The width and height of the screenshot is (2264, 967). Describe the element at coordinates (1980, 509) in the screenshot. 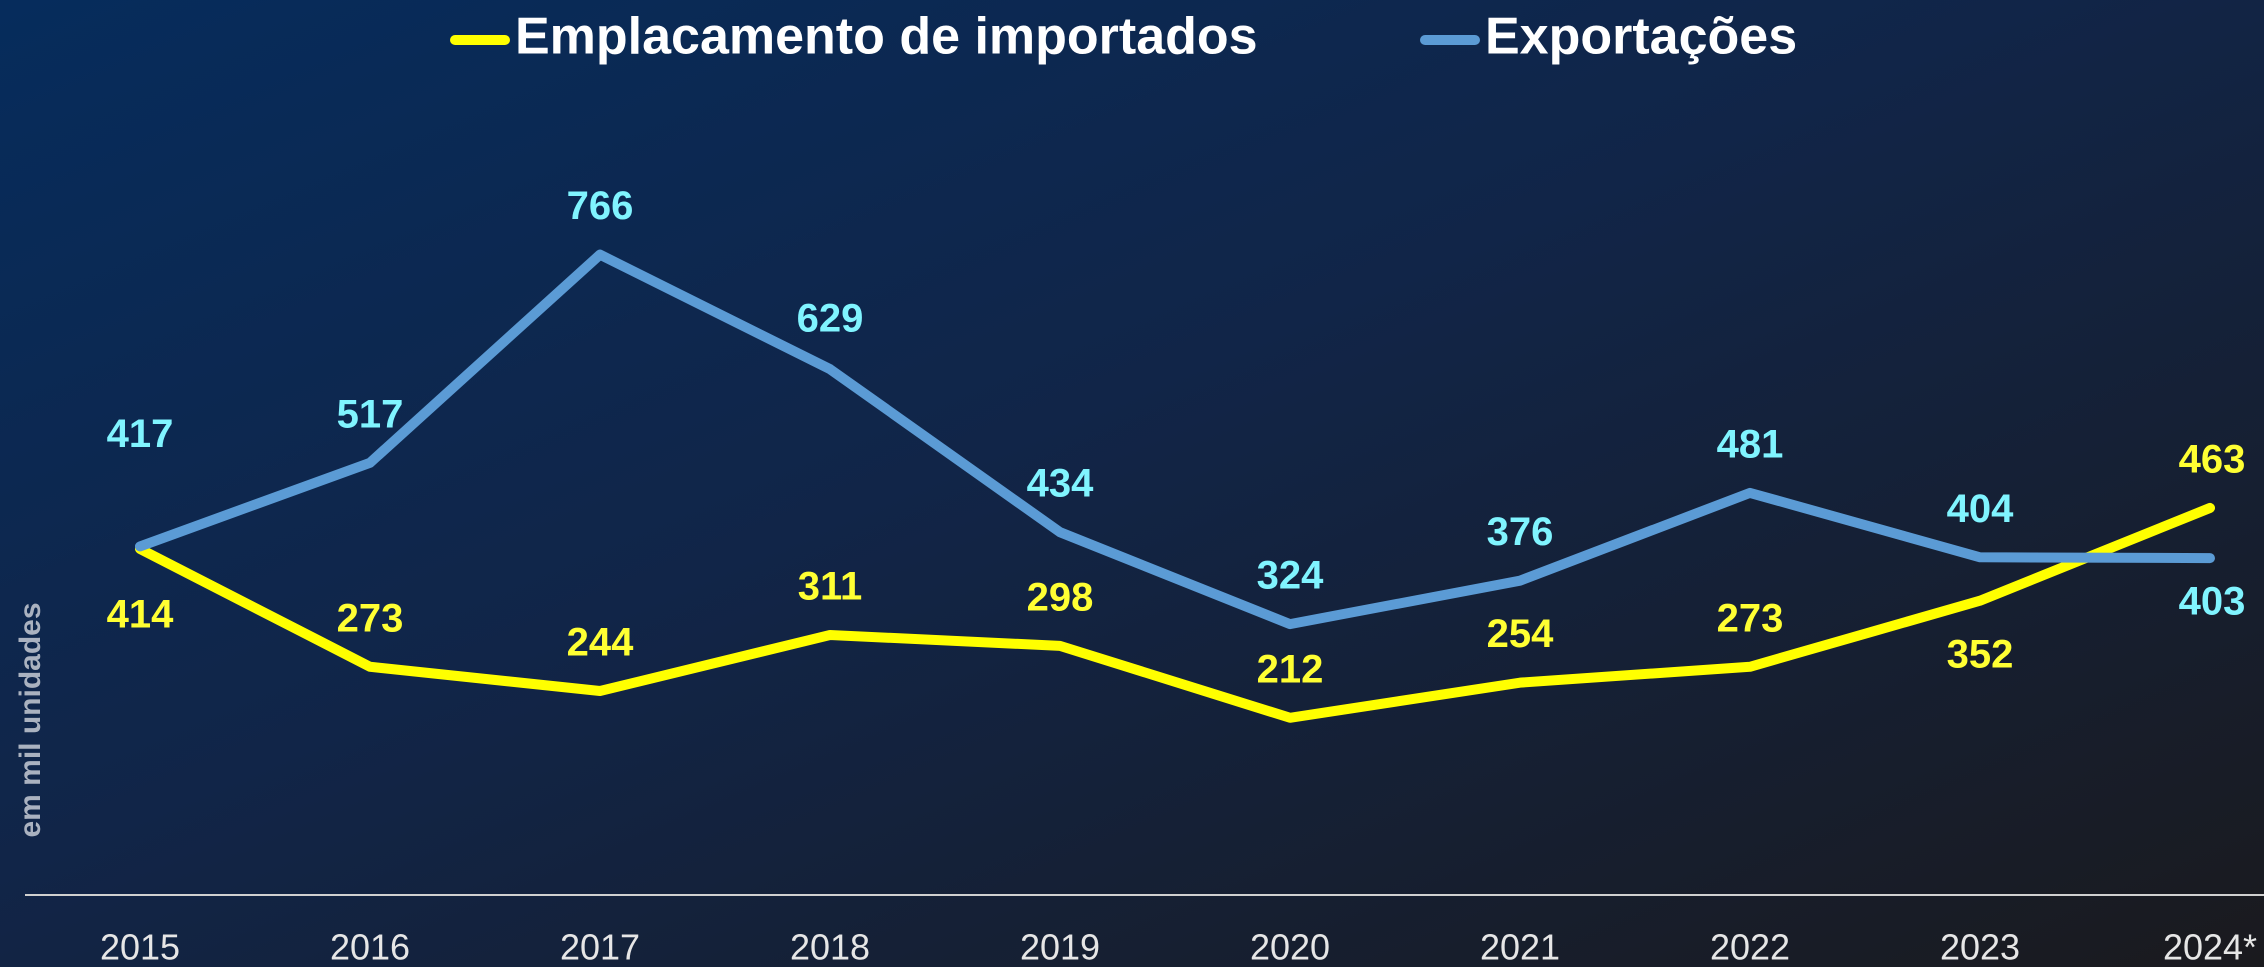

I see `data-label: 404` at that location.